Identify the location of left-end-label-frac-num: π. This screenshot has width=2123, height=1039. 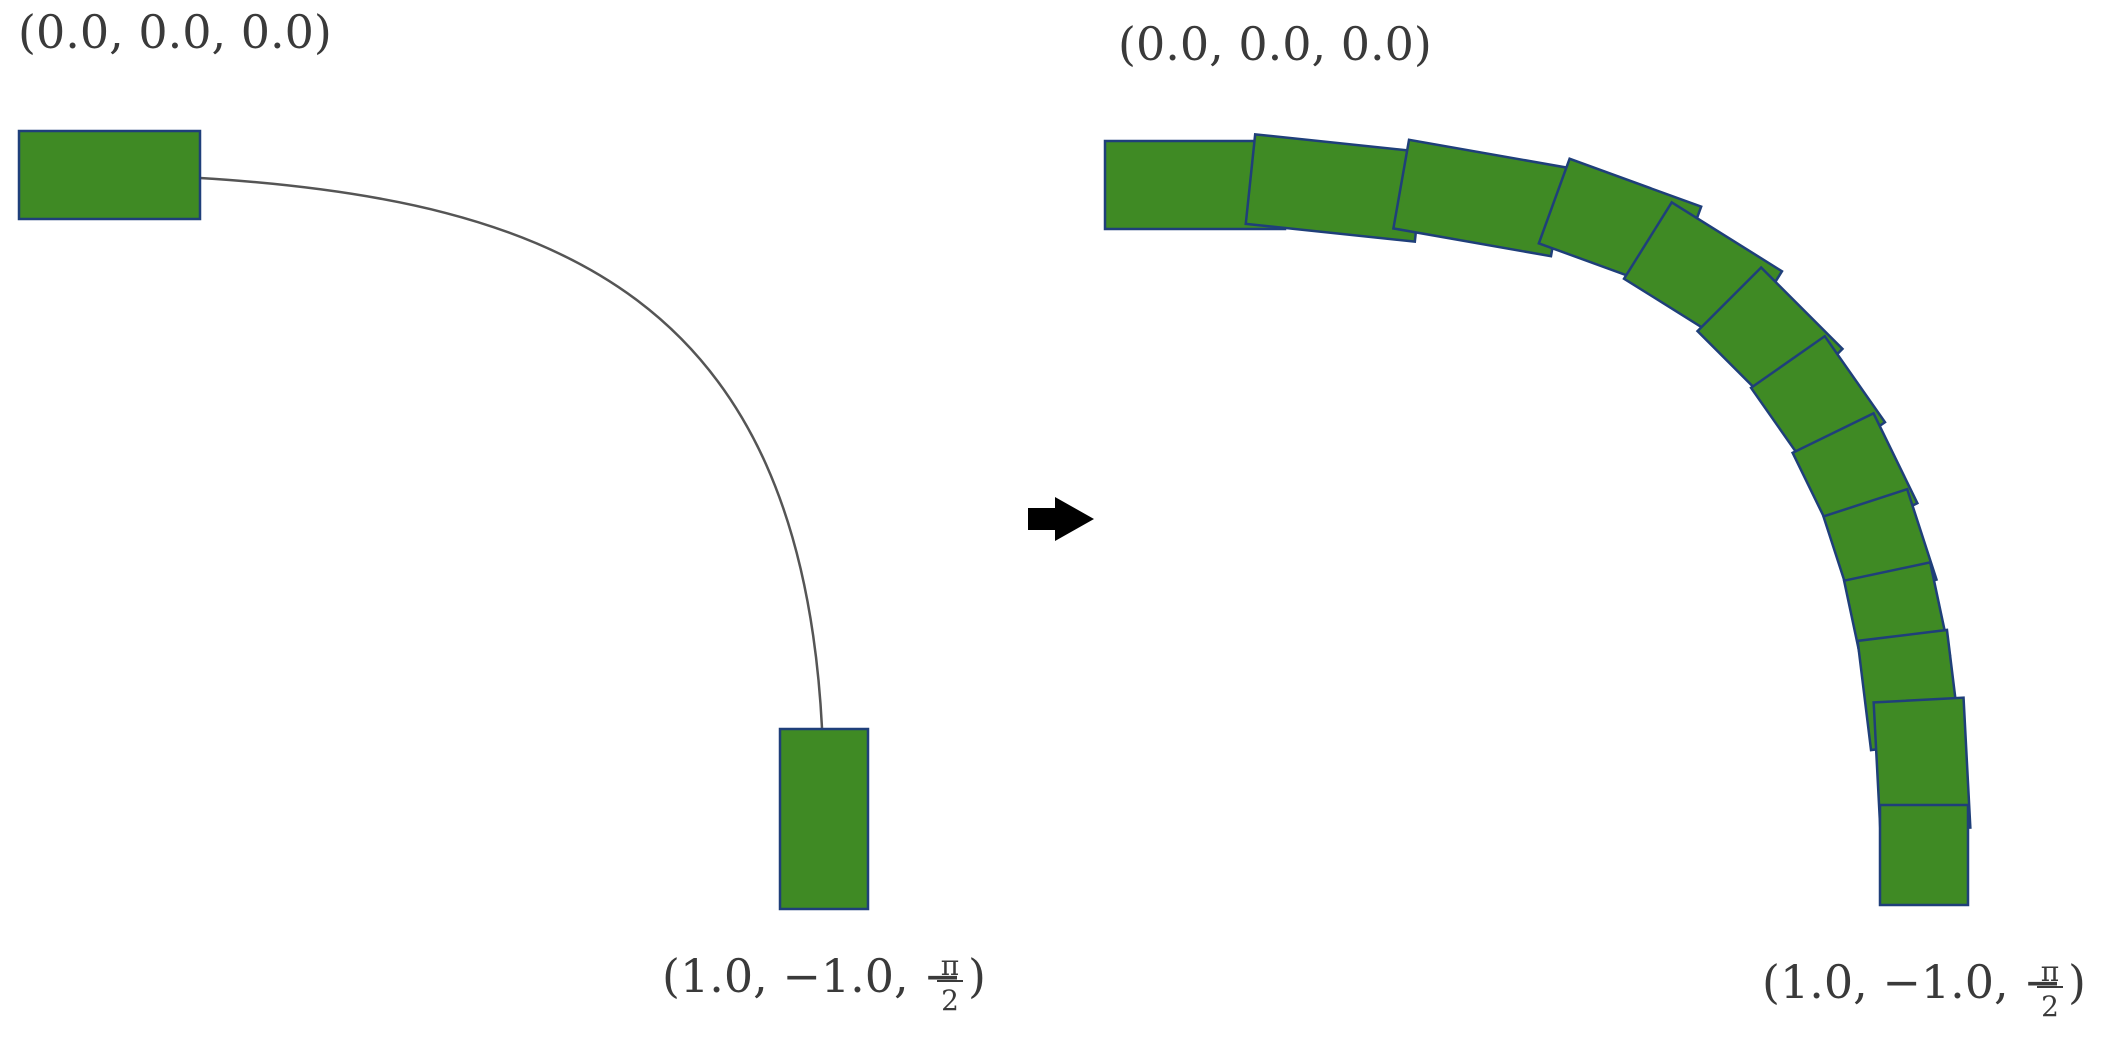
(950, 965).